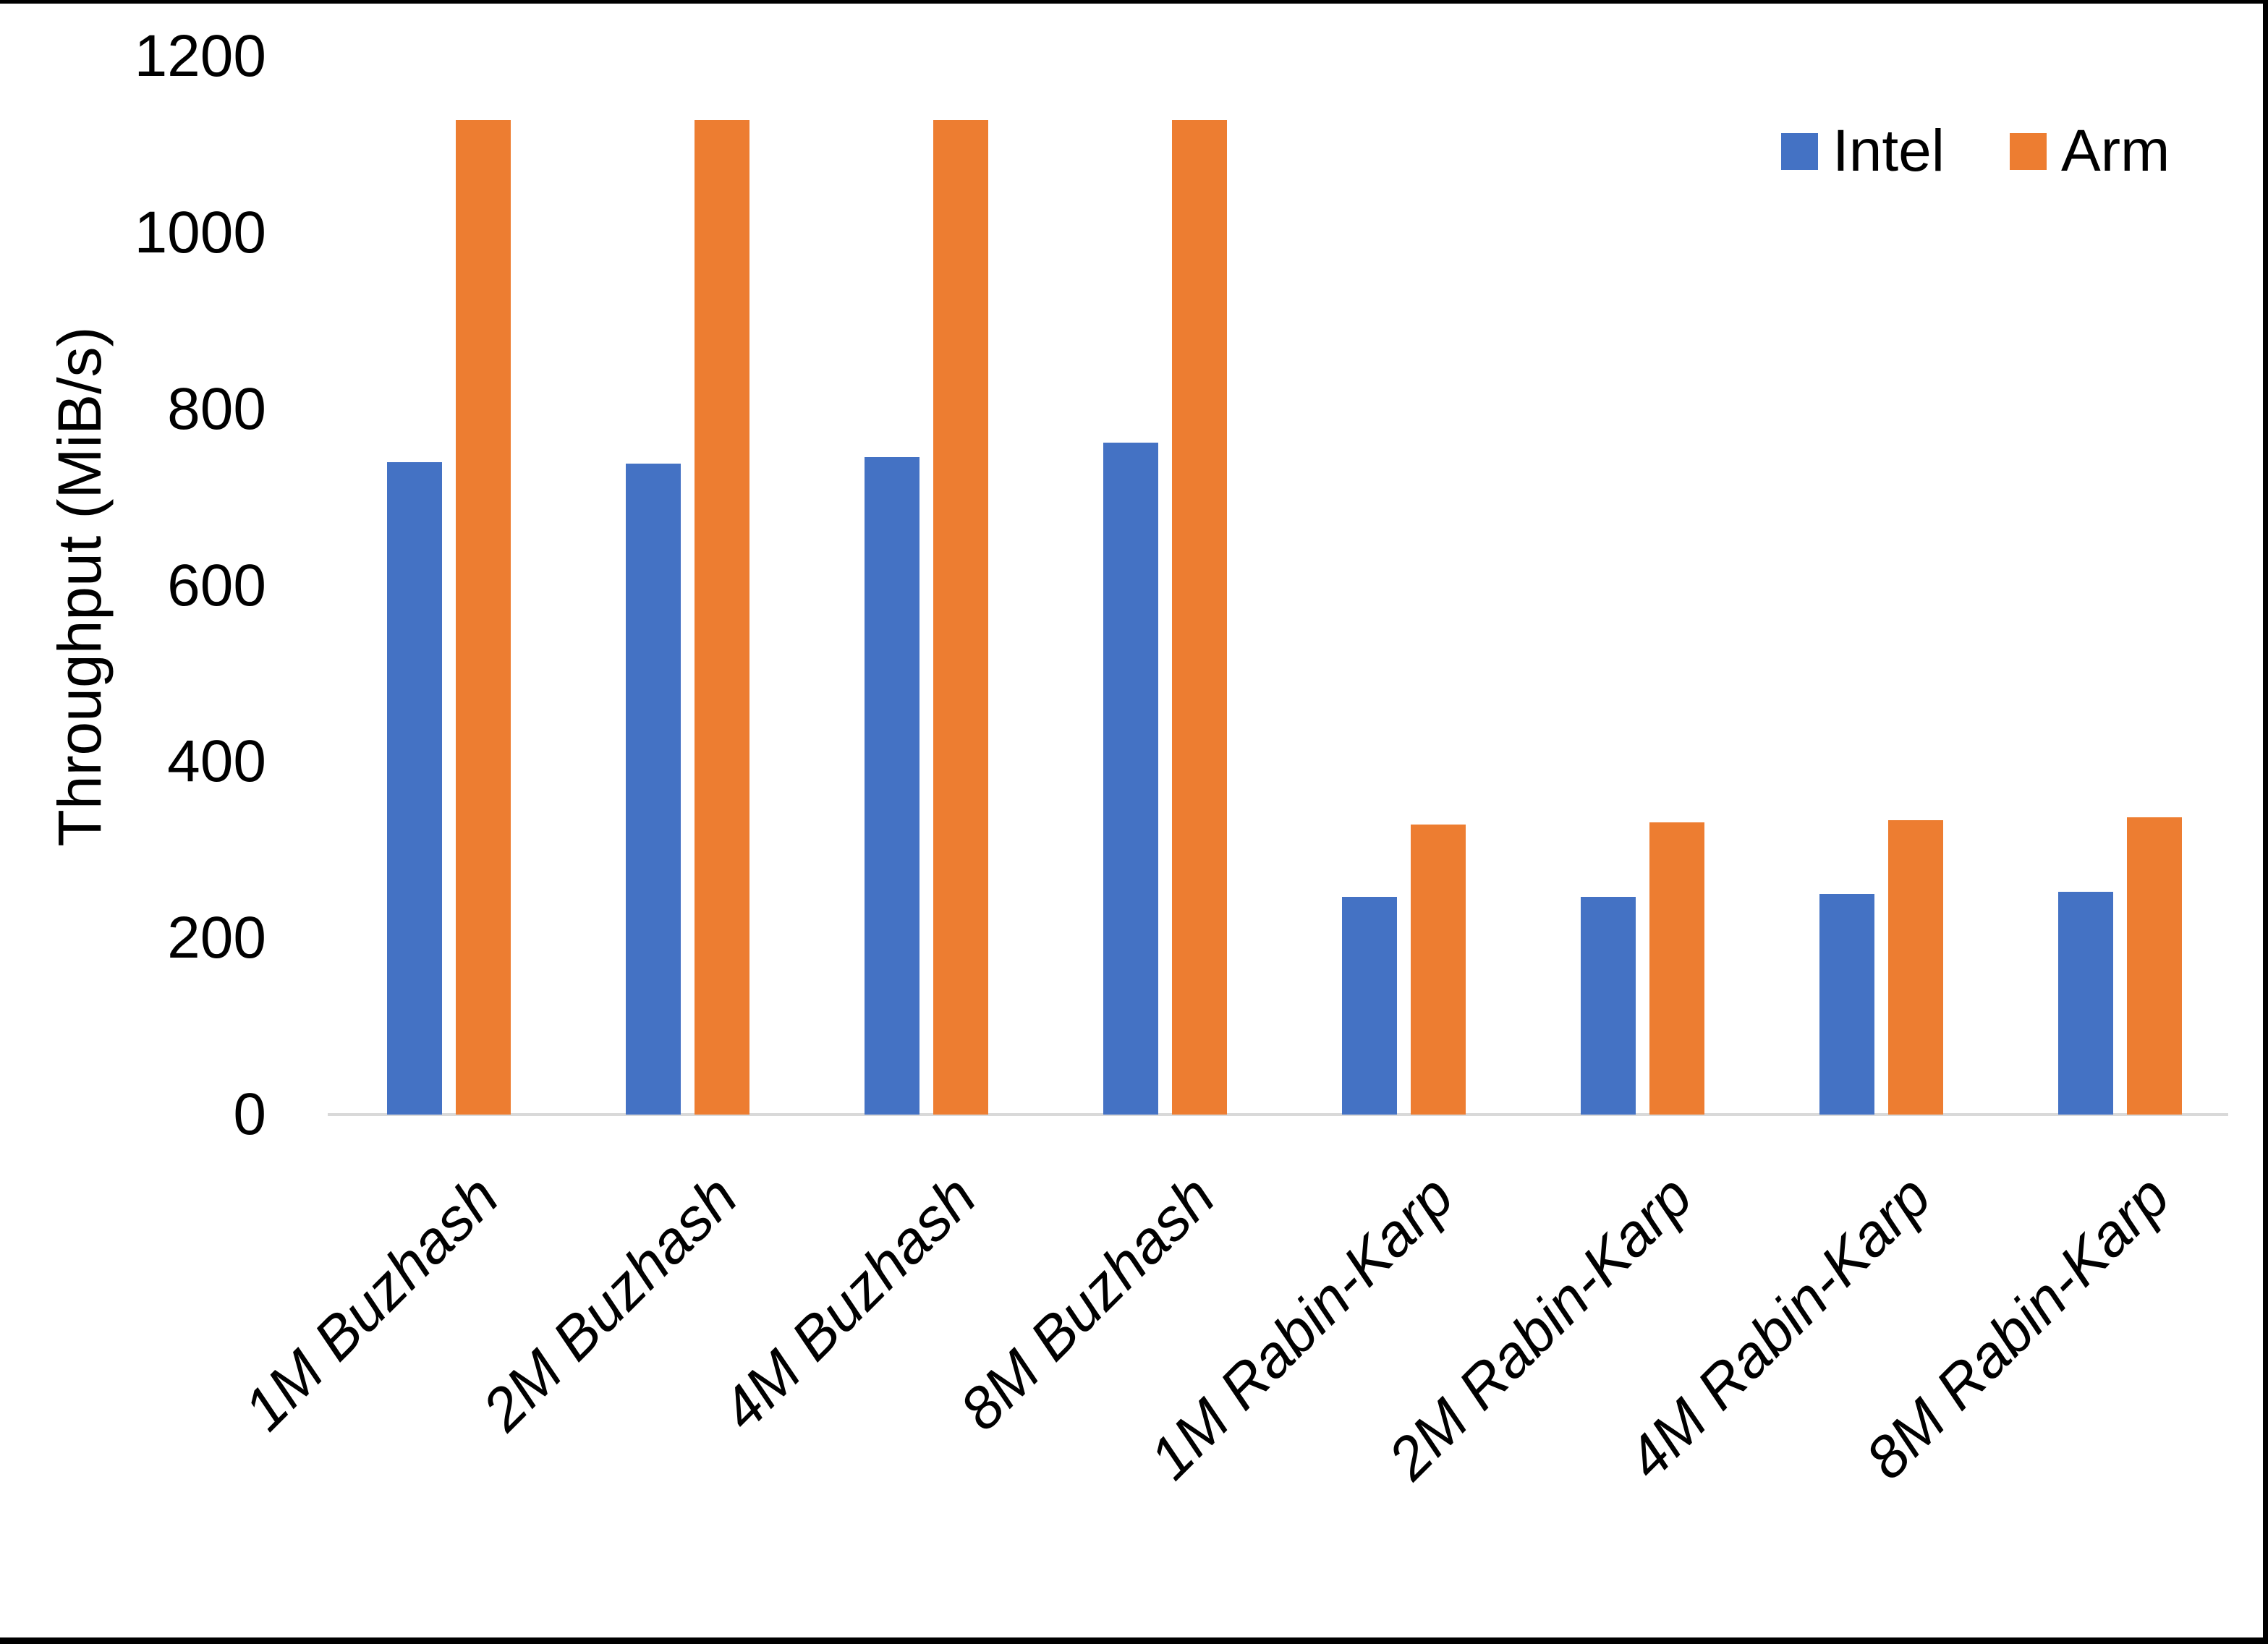 This screenshot has width=2268, height=1644. What do you see at coordinates (1846, 1004) in the screenshot?
I see `bar-intel-4m-rabin-karp` at bounding box center [1846, 1004].